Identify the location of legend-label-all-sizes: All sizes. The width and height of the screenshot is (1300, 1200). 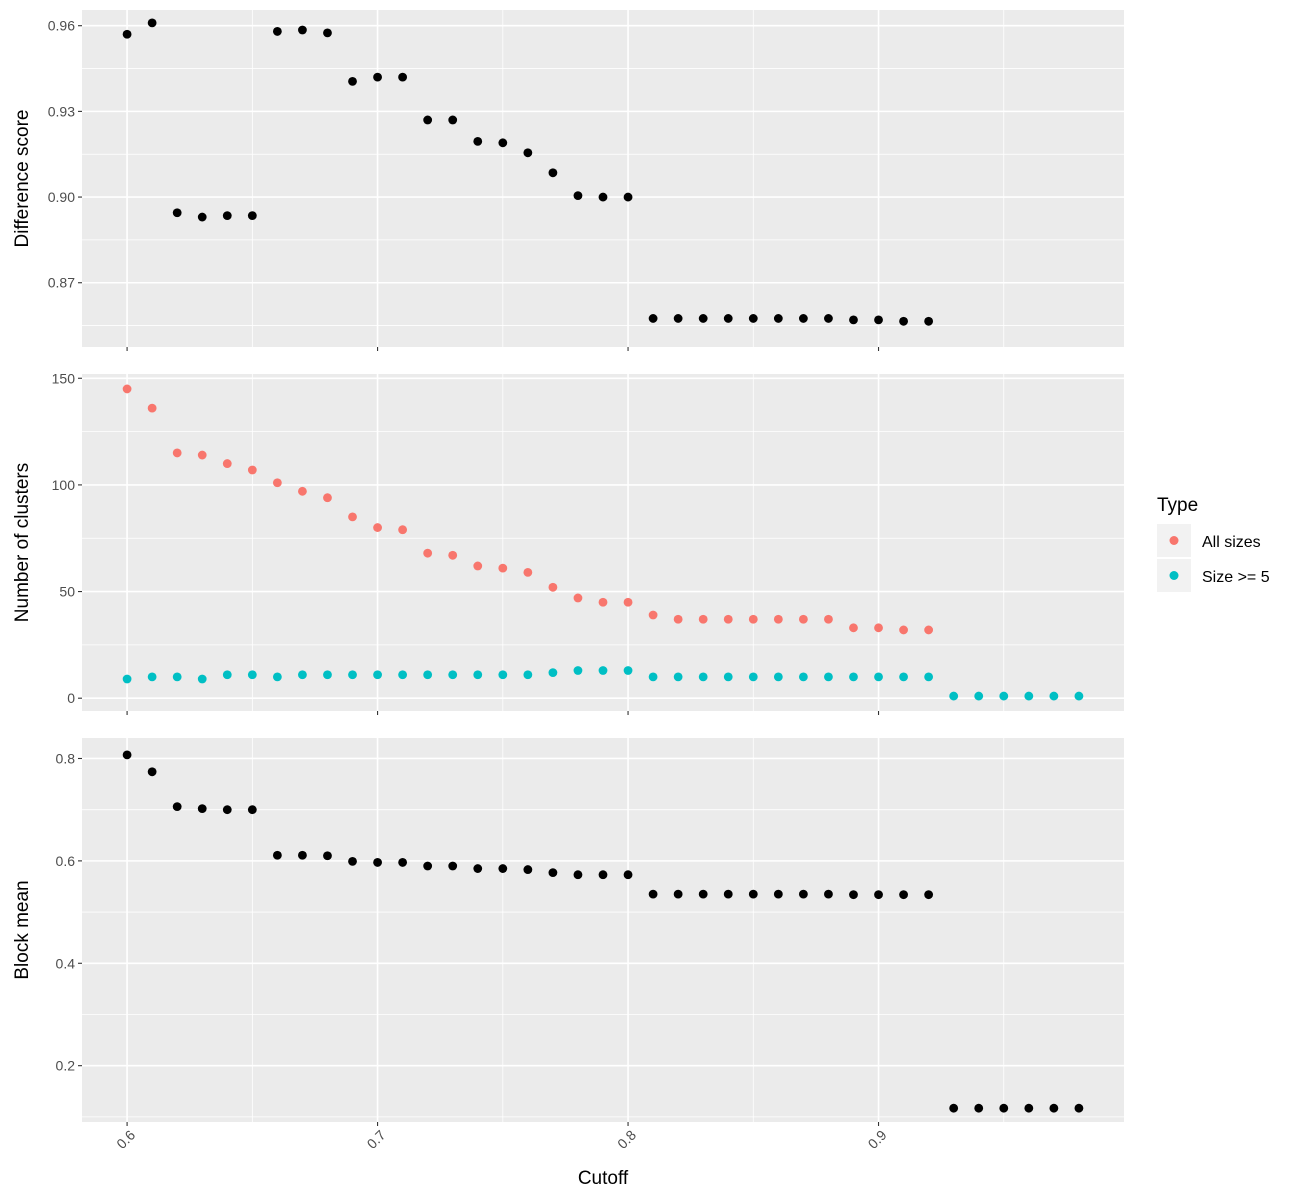
(1231, 542).